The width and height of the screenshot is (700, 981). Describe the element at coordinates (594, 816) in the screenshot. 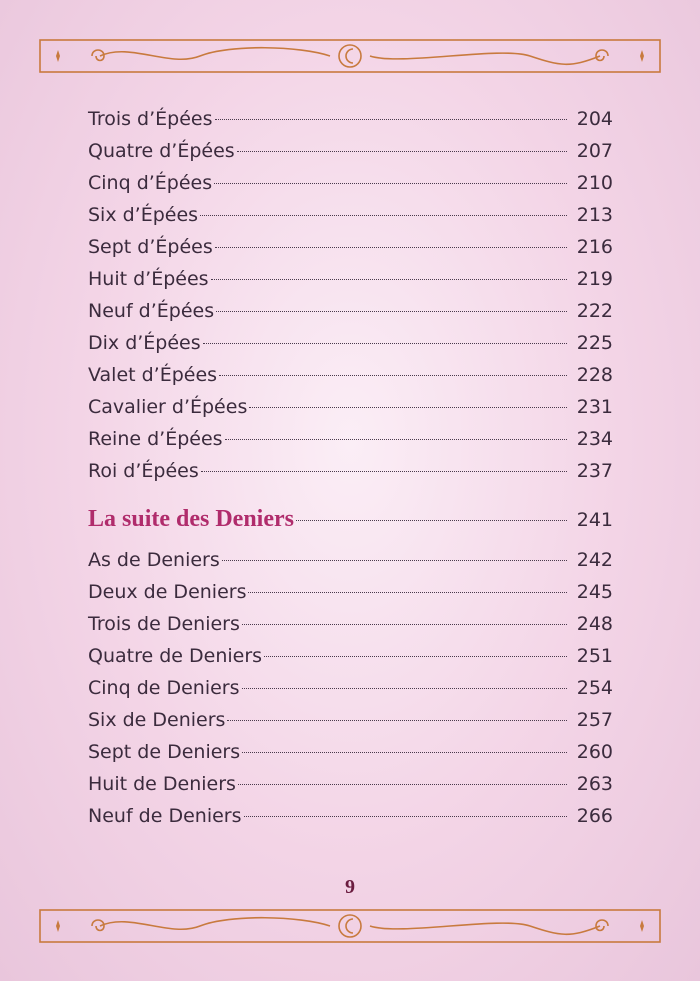

I see `page-ref: 266` at that location.